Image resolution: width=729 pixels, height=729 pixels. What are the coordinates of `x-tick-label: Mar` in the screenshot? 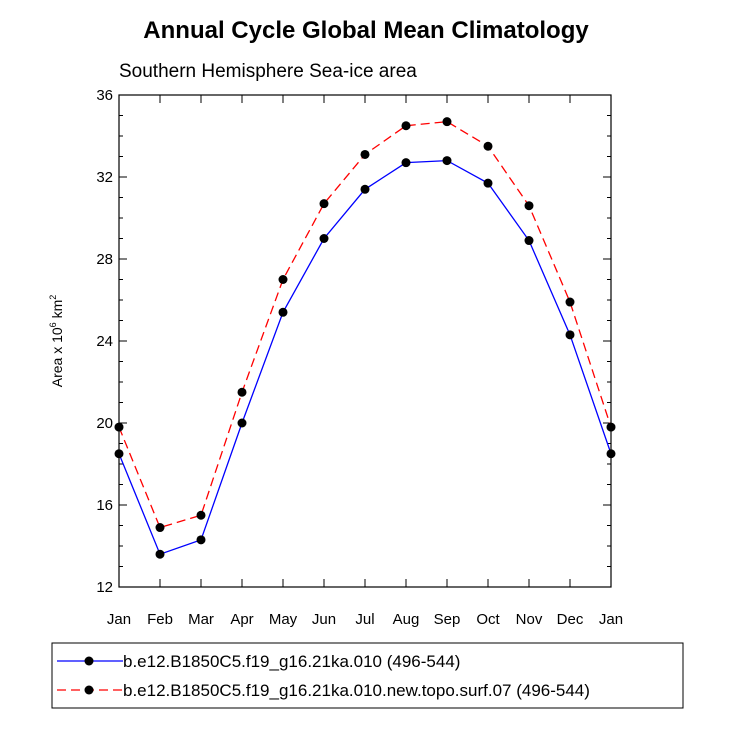 It's located at (201, 619).